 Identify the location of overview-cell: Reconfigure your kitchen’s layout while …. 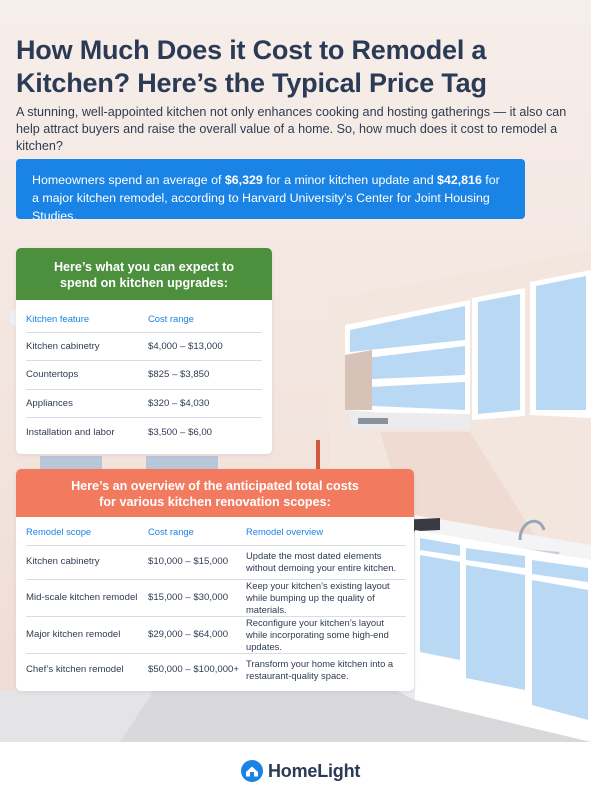
(326, 635).